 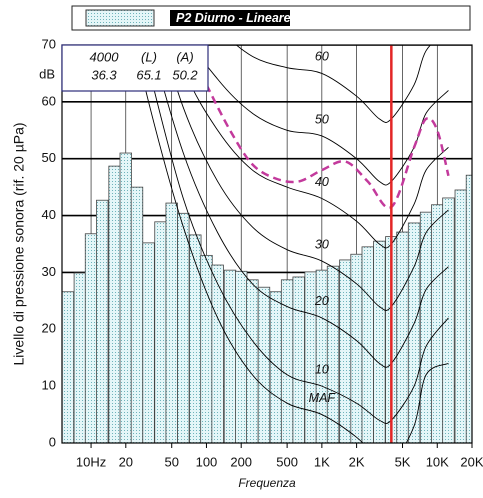 What do you see at coordinates (437, 461) in the screenshot?
I see `x-tick-label: 10K` at bounding box center [437, 461].